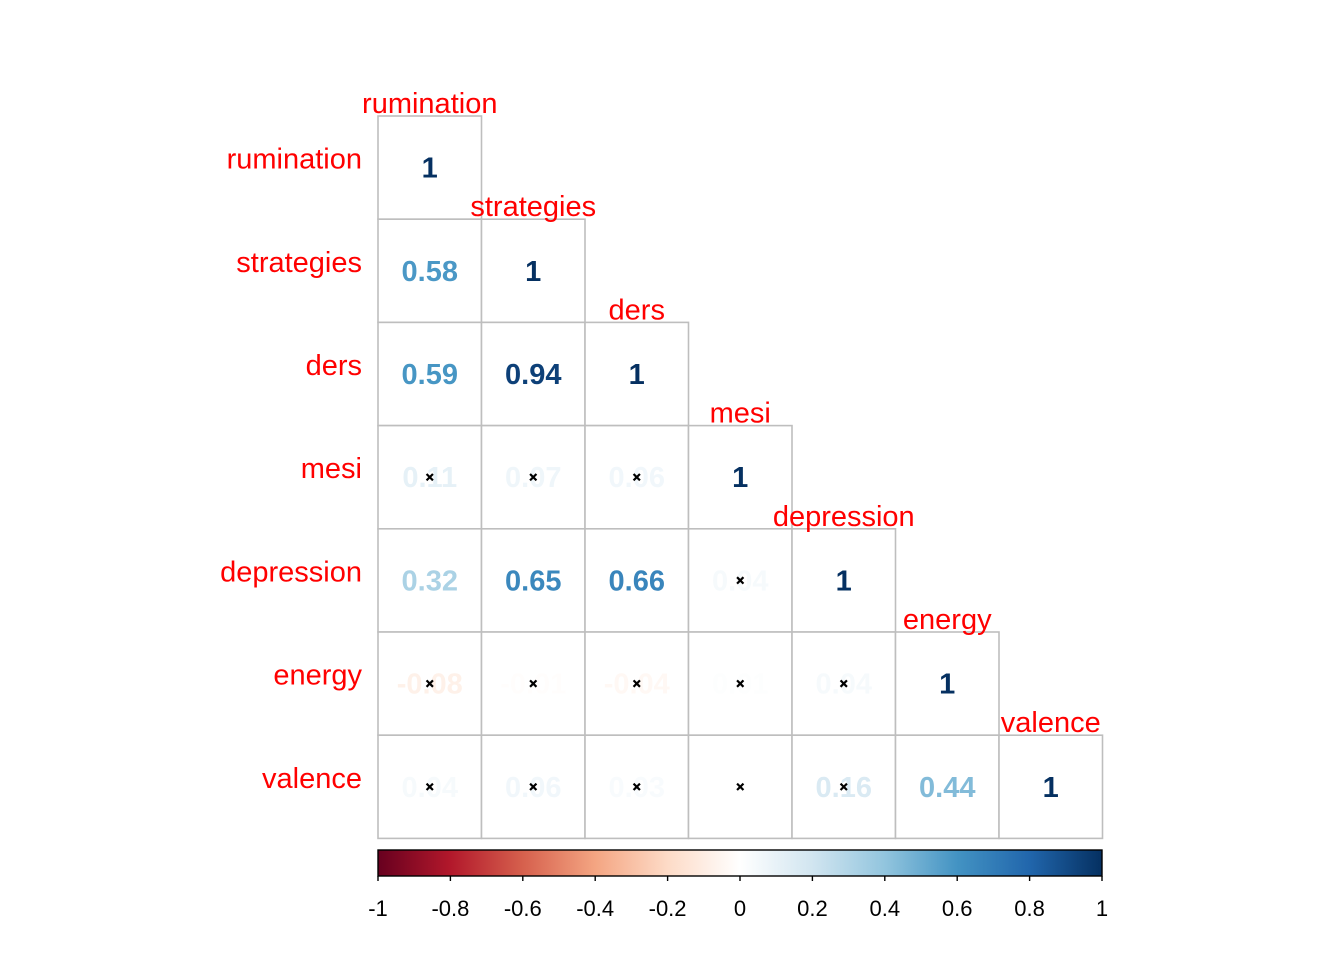 The height and width of the screenshot is (960, 1344). I want to click on cell-strategies-rumination, so click(430, 271).